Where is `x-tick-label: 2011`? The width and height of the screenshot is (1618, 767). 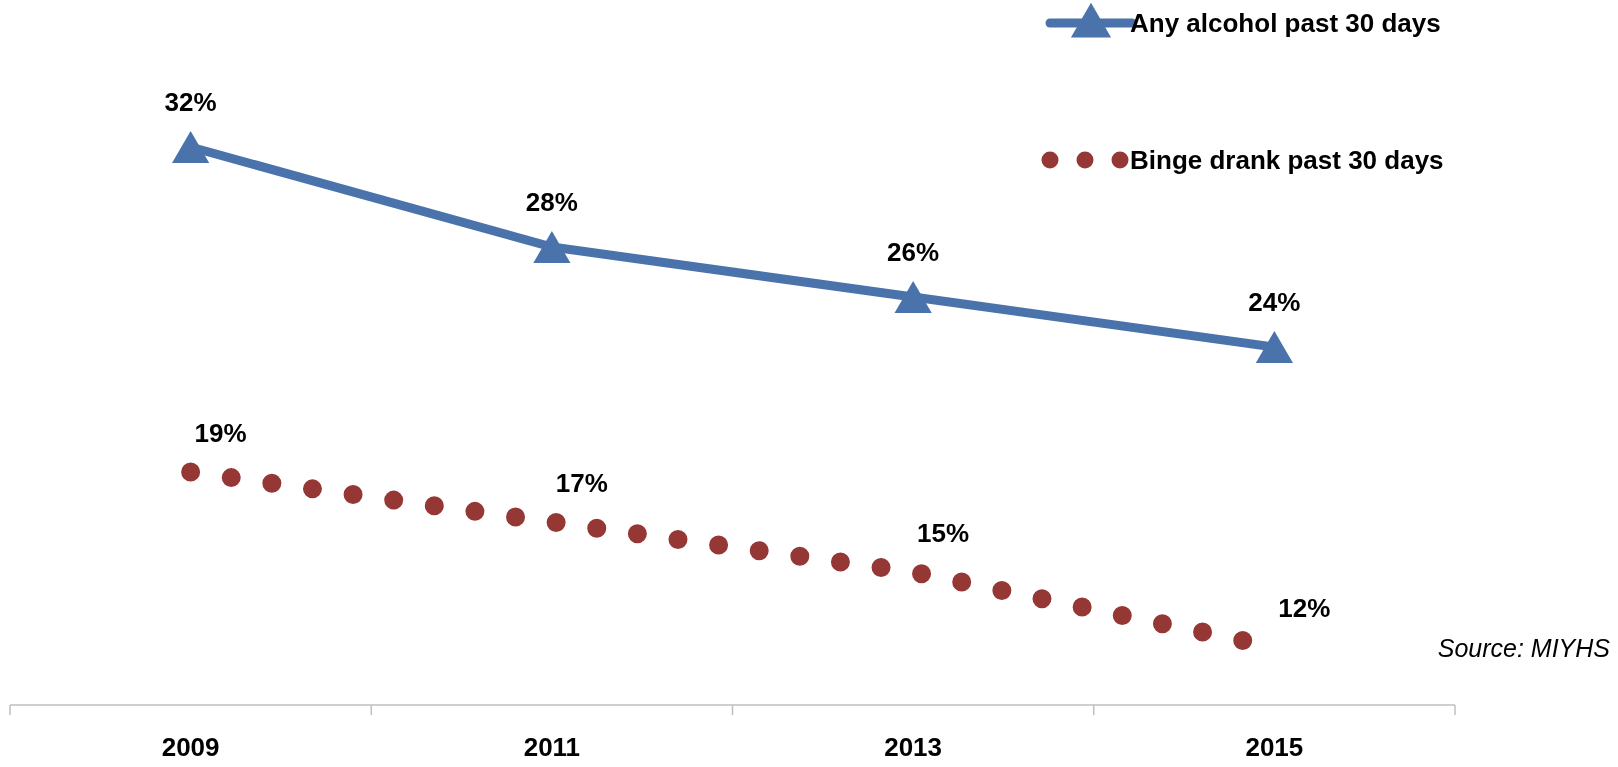 x-tick-label: 2011 is located at coordinates (552, 747).